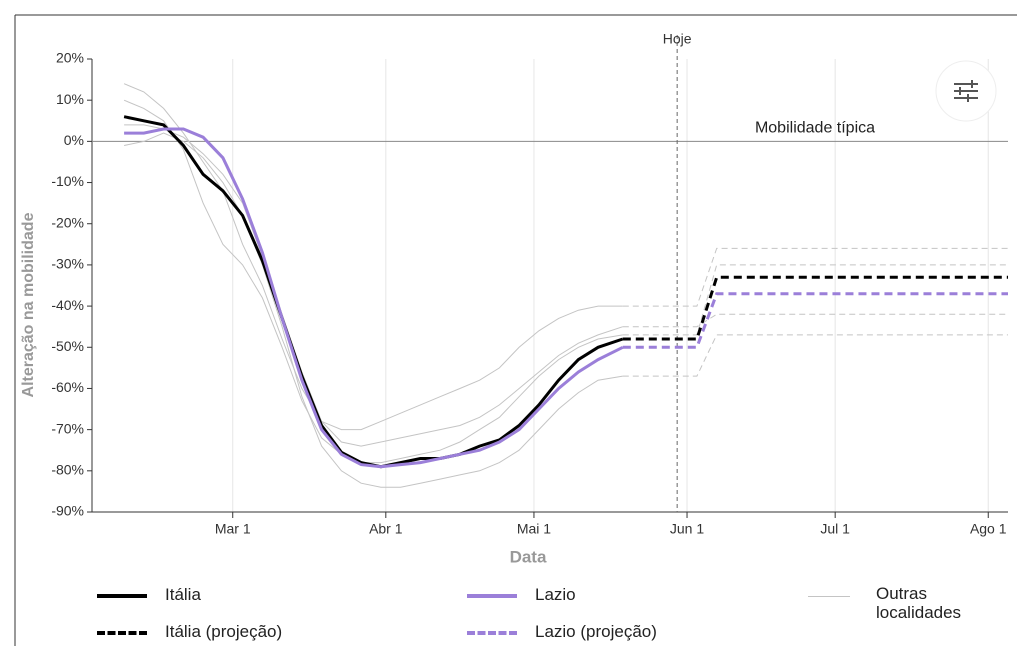 The width and height of the screenshot is (1017, 646). Describe the element at coordinates (74, 140) in the screenshot. I see `y-tick-label: 0%` at that location.